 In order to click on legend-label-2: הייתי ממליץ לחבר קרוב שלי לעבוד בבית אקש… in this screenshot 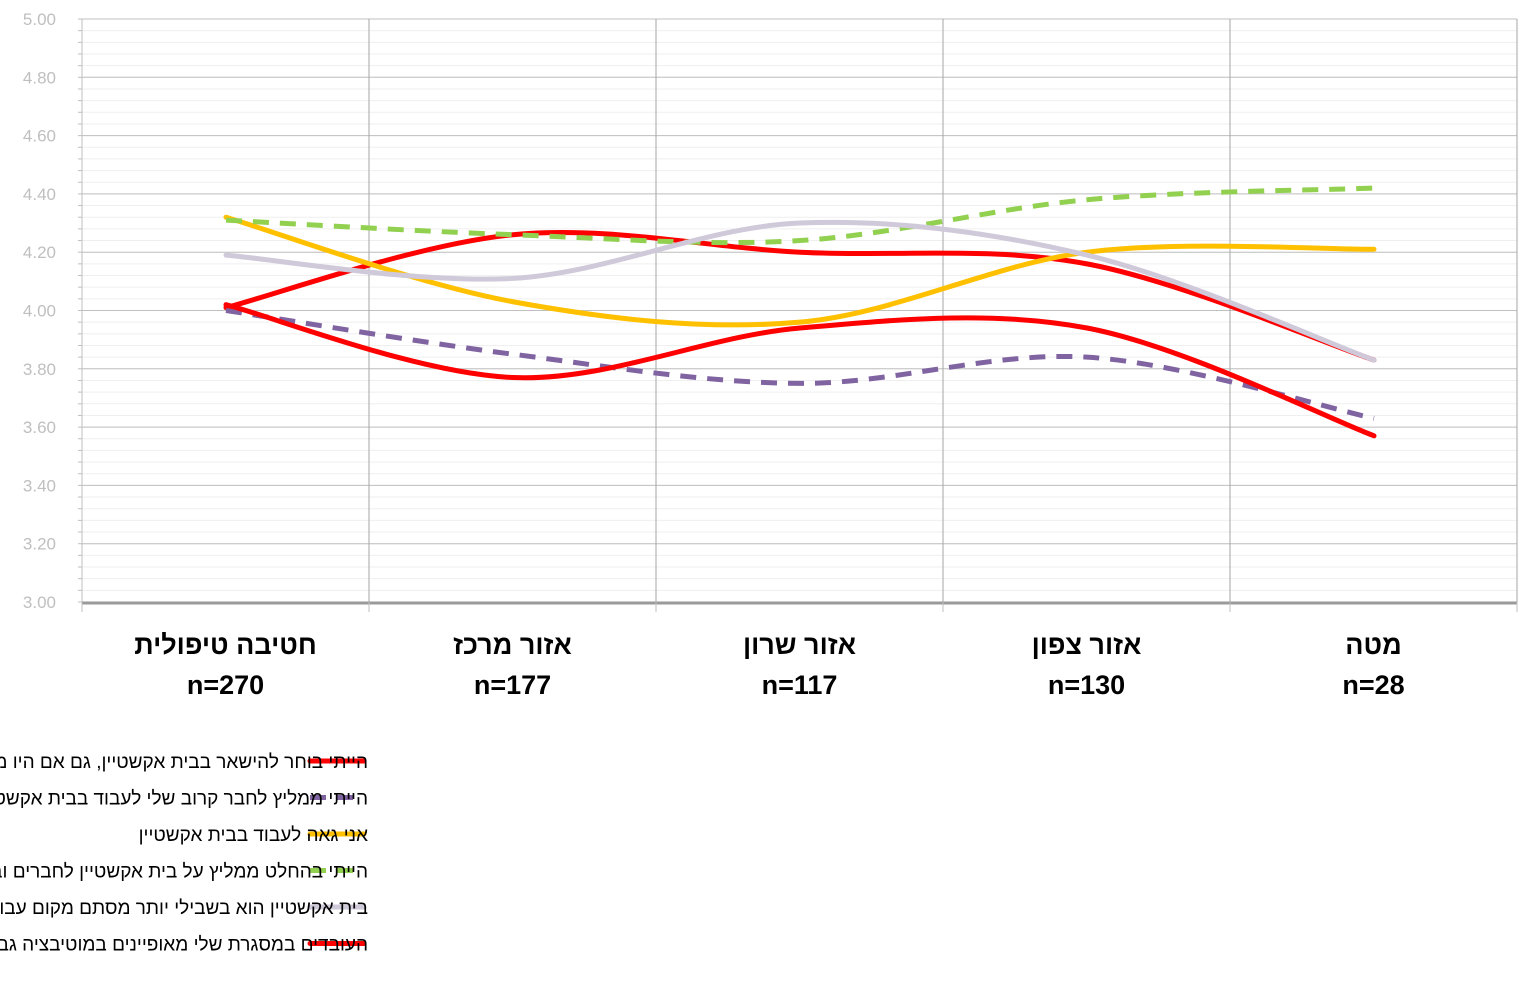, I will do `click(184, 799)`.